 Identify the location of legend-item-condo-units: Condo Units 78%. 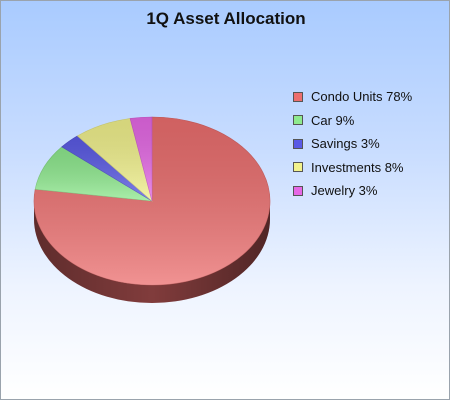
(352, 97).